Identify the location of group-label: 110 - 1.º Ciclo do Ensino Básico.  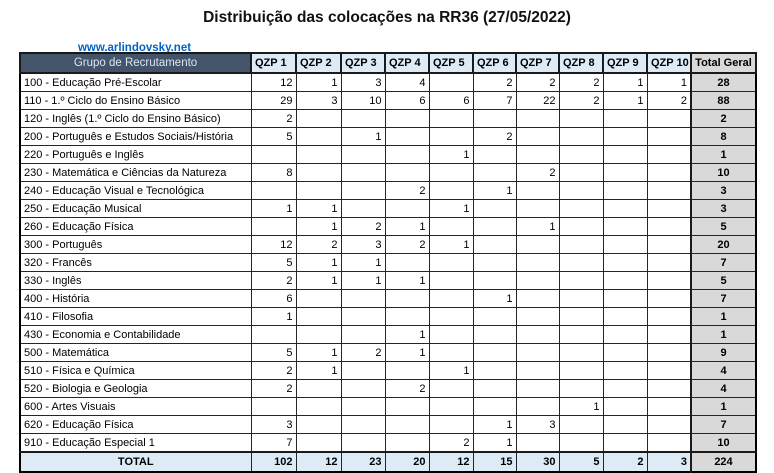
(135, 100).